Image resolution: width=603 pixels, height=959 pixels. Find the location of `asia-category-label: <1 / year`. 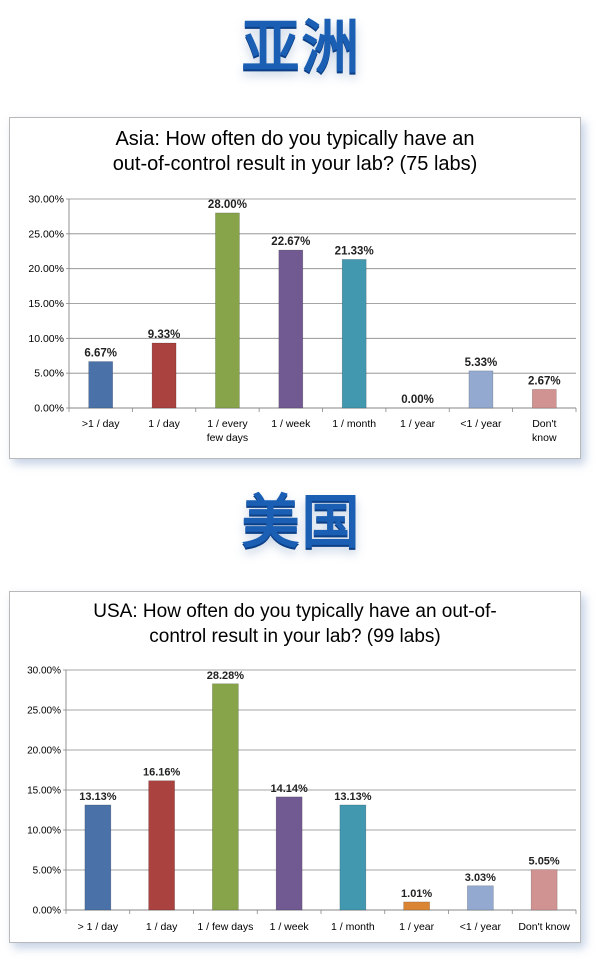

asia-category-label: <1 / year is located at coordinates (481, 424).